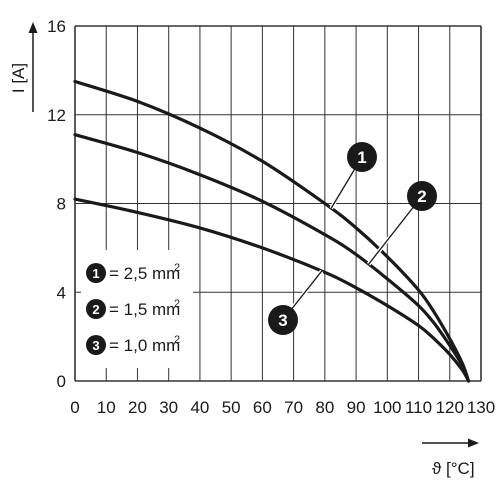  I want to click on callout-number: 3, so click(282, 320).